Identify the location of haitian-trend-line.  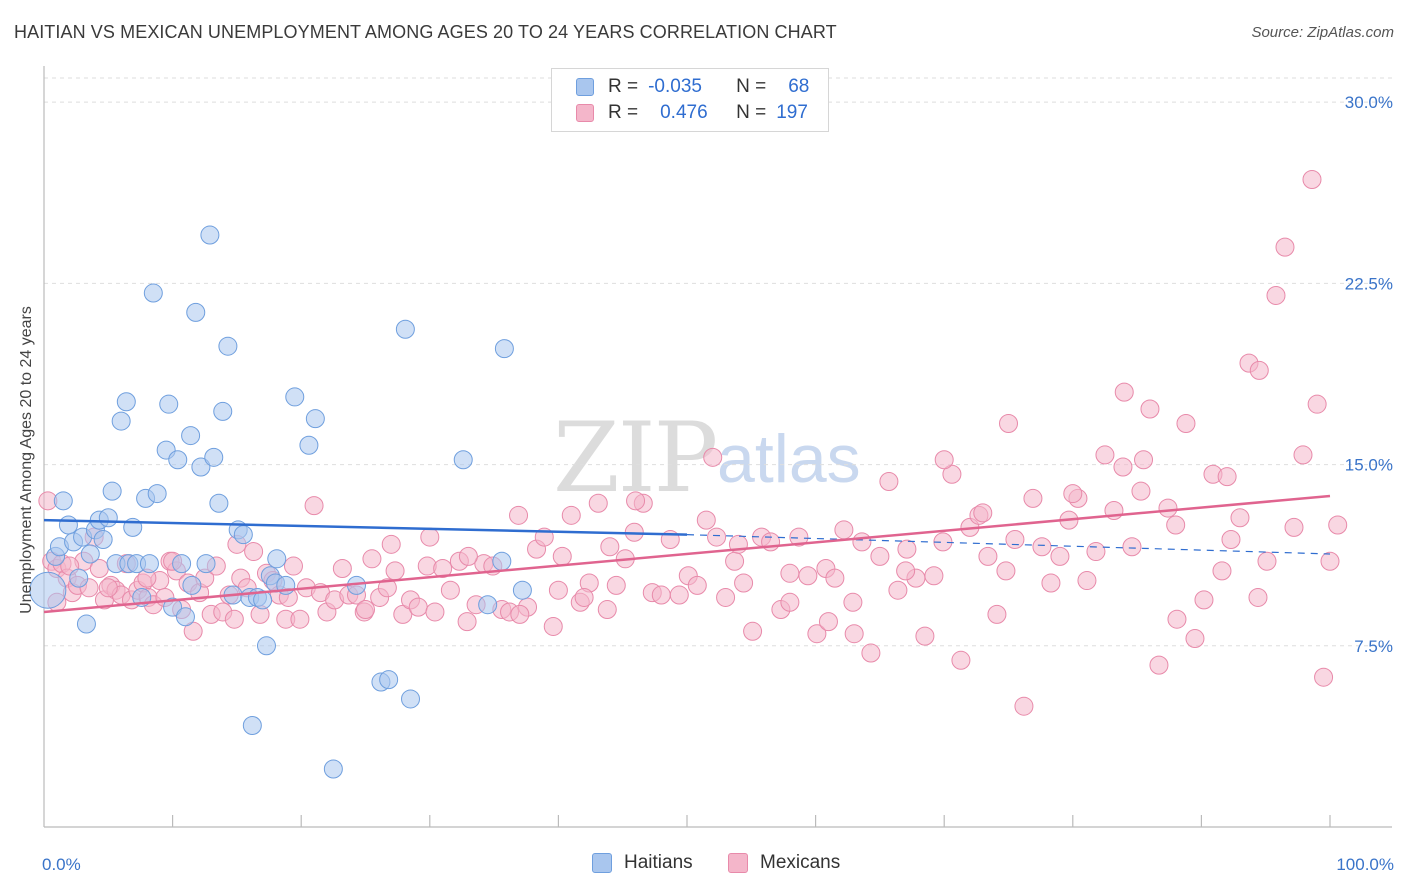
(365, 527).